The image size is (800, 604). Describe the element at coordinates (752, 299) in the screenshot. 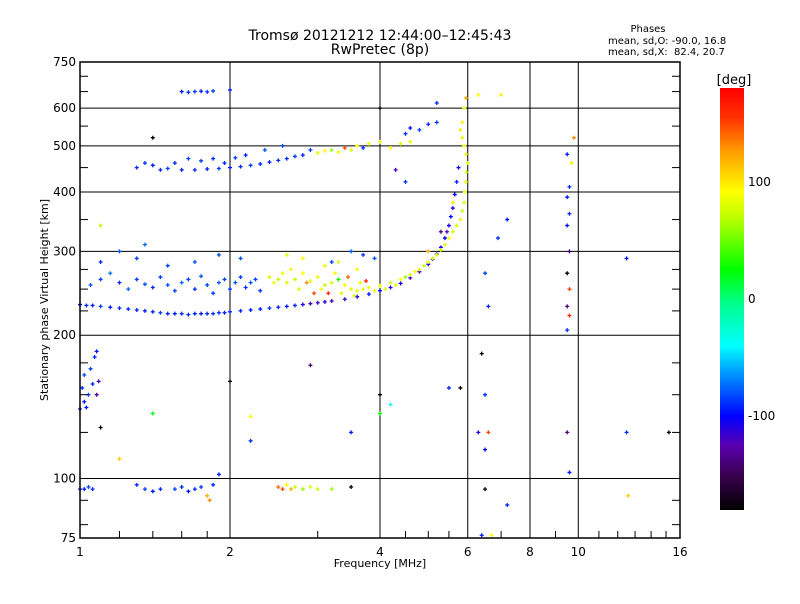

I see `colorbar-tick-label: 0` at that location.